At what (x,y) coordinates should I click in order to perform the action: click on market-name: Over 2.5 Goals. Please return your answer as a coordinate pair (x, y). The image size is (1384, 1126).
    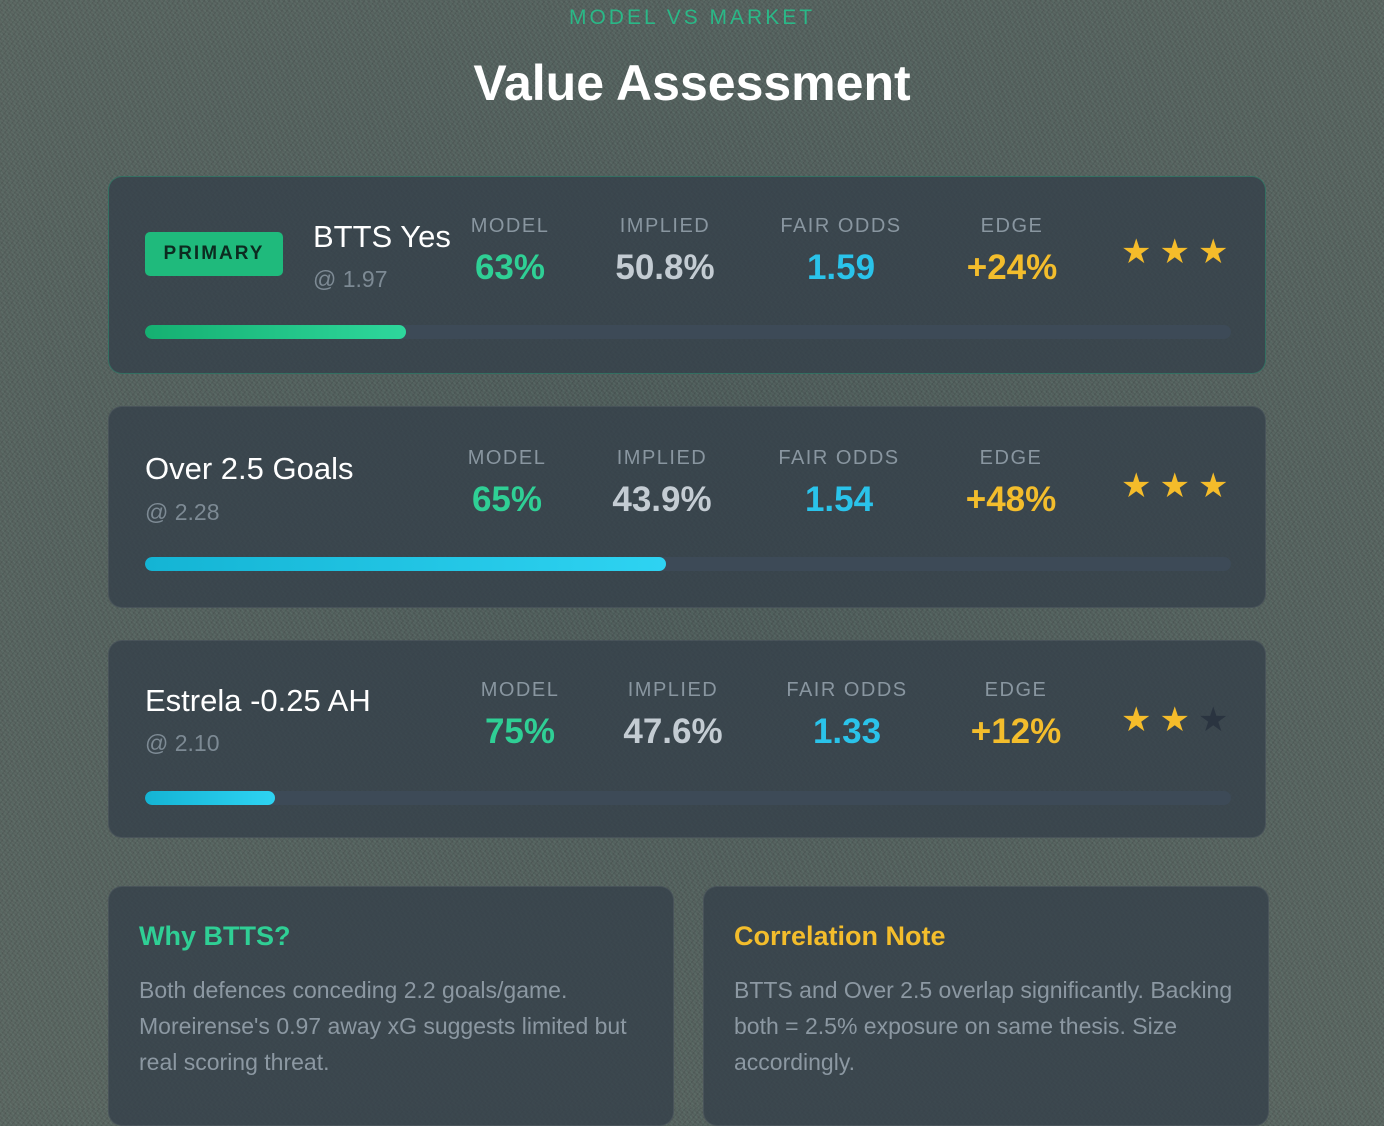
    Looking at the image, I should click on (249, 468).